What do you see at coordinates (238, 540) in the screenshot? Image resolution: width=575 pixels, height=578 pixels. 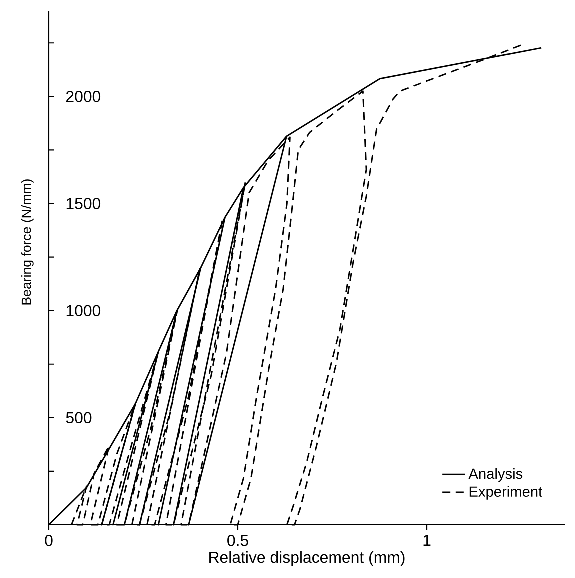 I see `x-tick-label: 0.5` at bounding box center [238, 540].